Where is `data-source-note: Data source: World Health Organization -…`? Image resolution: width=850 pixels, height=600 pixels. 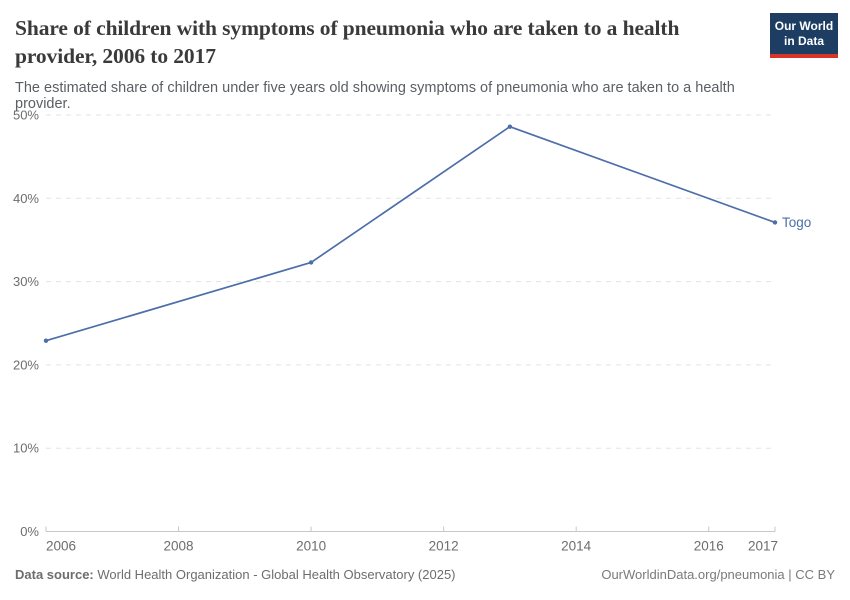 data-source-note: Data source: World Health Organization -… is located at coordinates (235, 574).